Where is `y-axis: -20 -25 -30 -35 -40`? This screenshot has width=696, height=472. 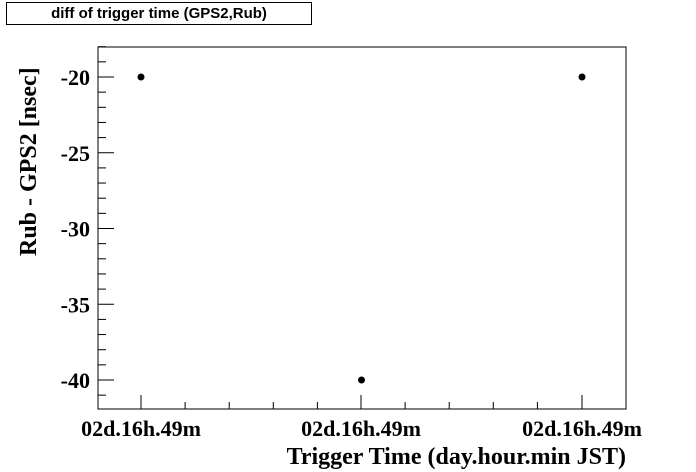
y-axis: -20 -25 -30 -35 -40 is located at coordinates (87, 221).